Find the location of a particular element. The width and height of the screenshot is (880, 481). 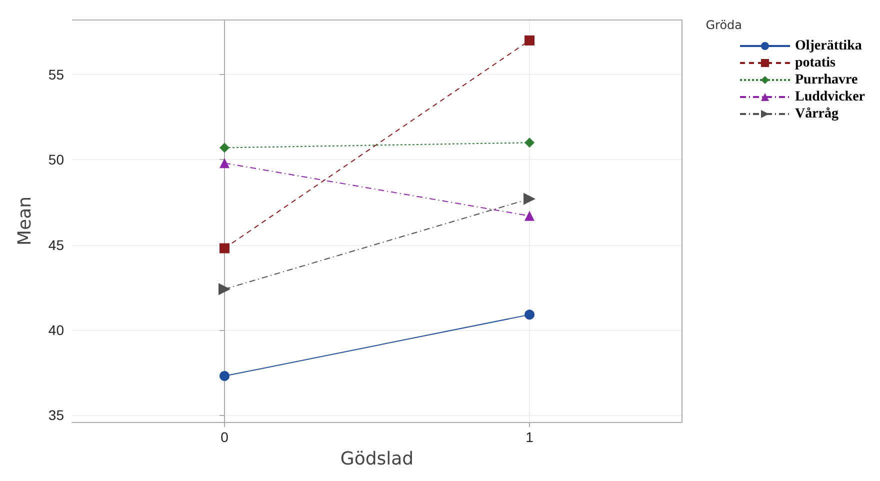

legend-label: Oljerättika is located at coordinates (828, 46).